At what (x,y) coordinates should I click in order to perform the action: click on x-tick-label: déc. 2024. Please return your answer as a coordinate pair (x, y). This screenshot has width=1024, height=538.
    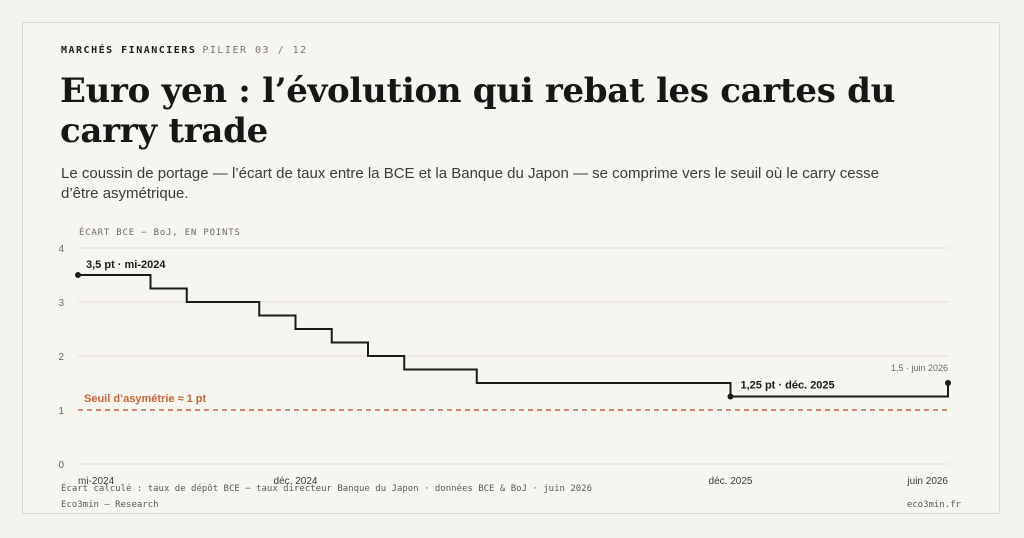
    Looking at the image, I should click on (296, 481).